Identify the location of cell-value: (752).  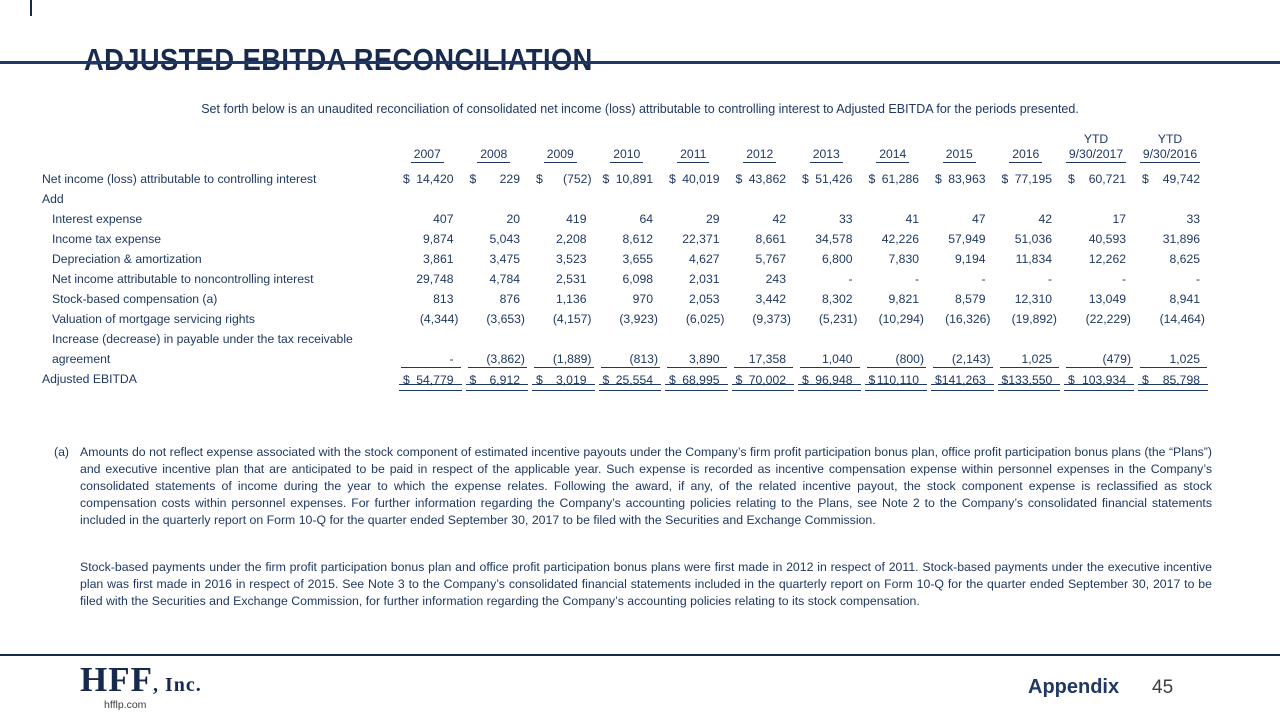
(577, 179).